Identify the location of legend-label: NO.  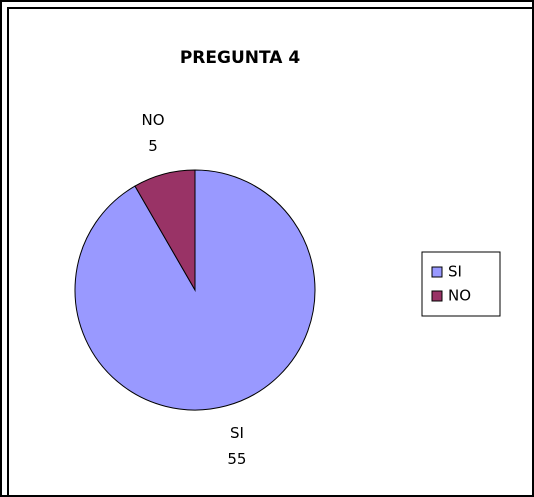
(459, 296).